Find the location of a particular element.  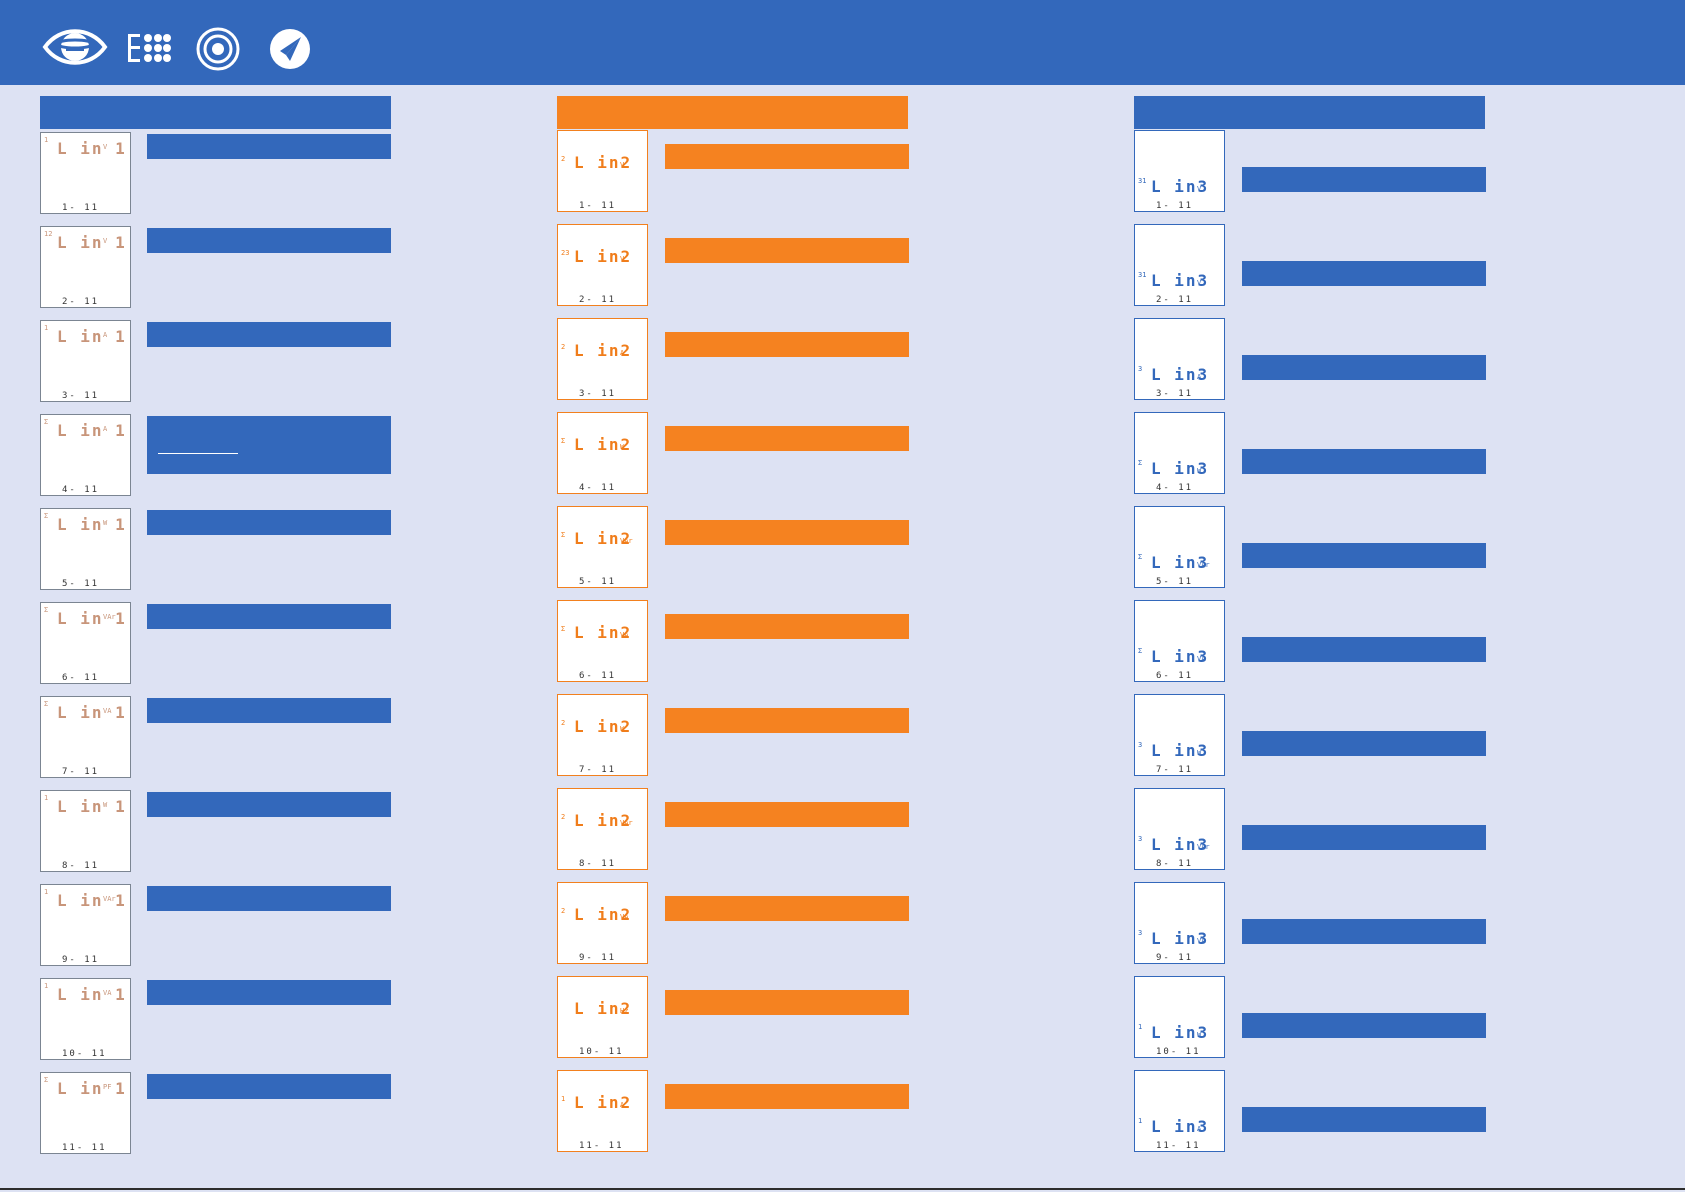

lcd-display: Σ L in 1 A 4- 11 is located at coordinates (85, 455).